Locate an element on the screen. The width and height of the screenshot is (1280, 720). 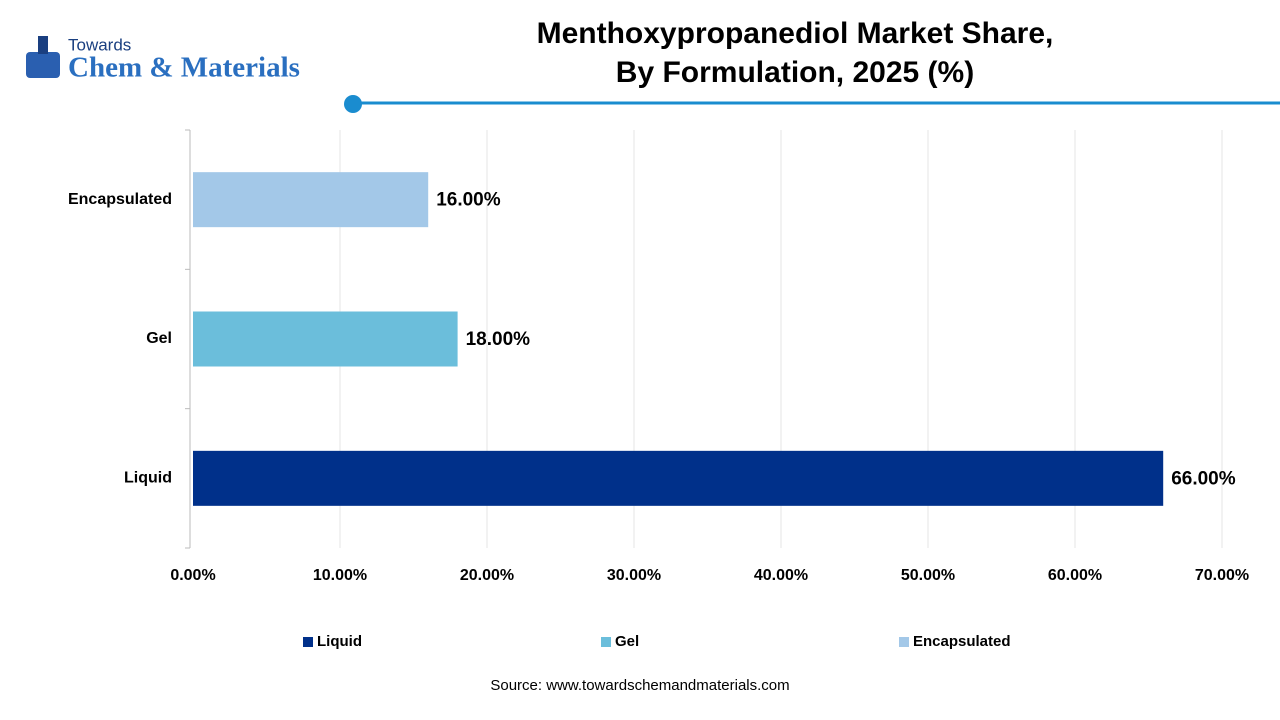
source: Source: www.towardschemandmaterials.com is located at coordinates (639, 685).